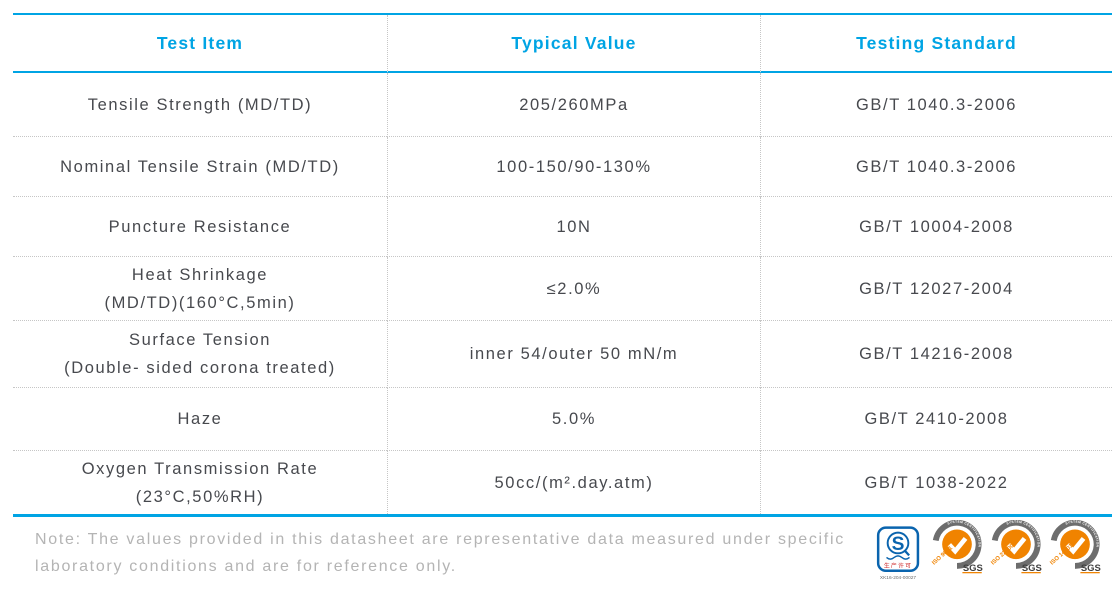 Image resolution: width=1118 pixels, height=589 pixels. Describe the element at coordinates (200, 496) in the screenshot. I see `test-item-text-line2: (23°C,50%RH)` at that location.